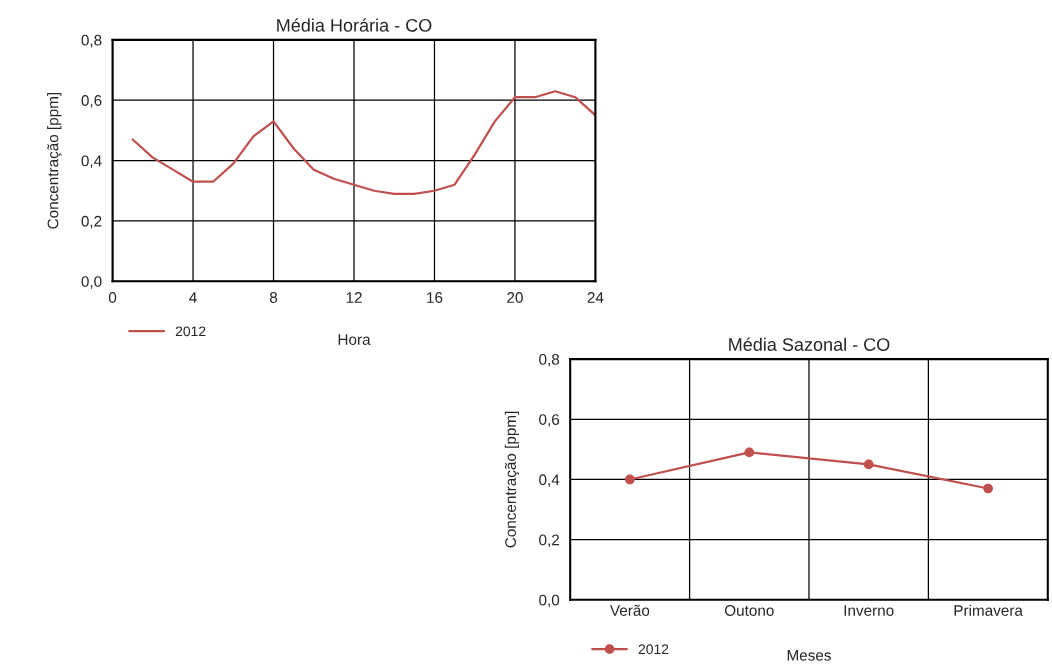 The image size is (1052, 665). Describe the element at coordinates (988, 610) in the screenshot. I see `x-tick-label: Primavera` at that location.